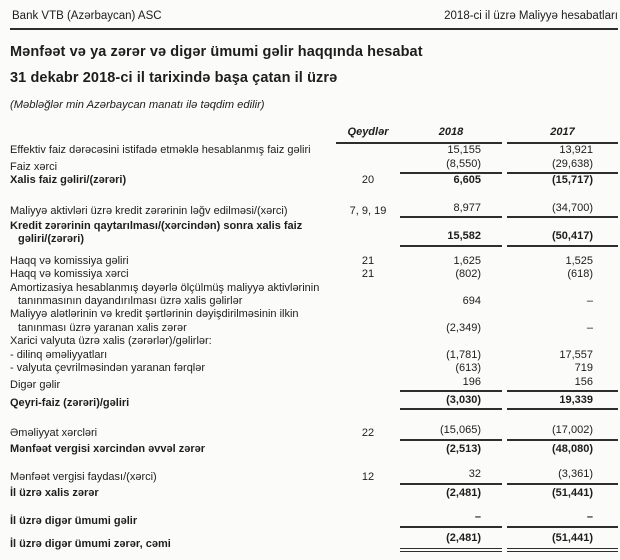  I want to click on row-label: Digər gəlir, so click(173, 385).